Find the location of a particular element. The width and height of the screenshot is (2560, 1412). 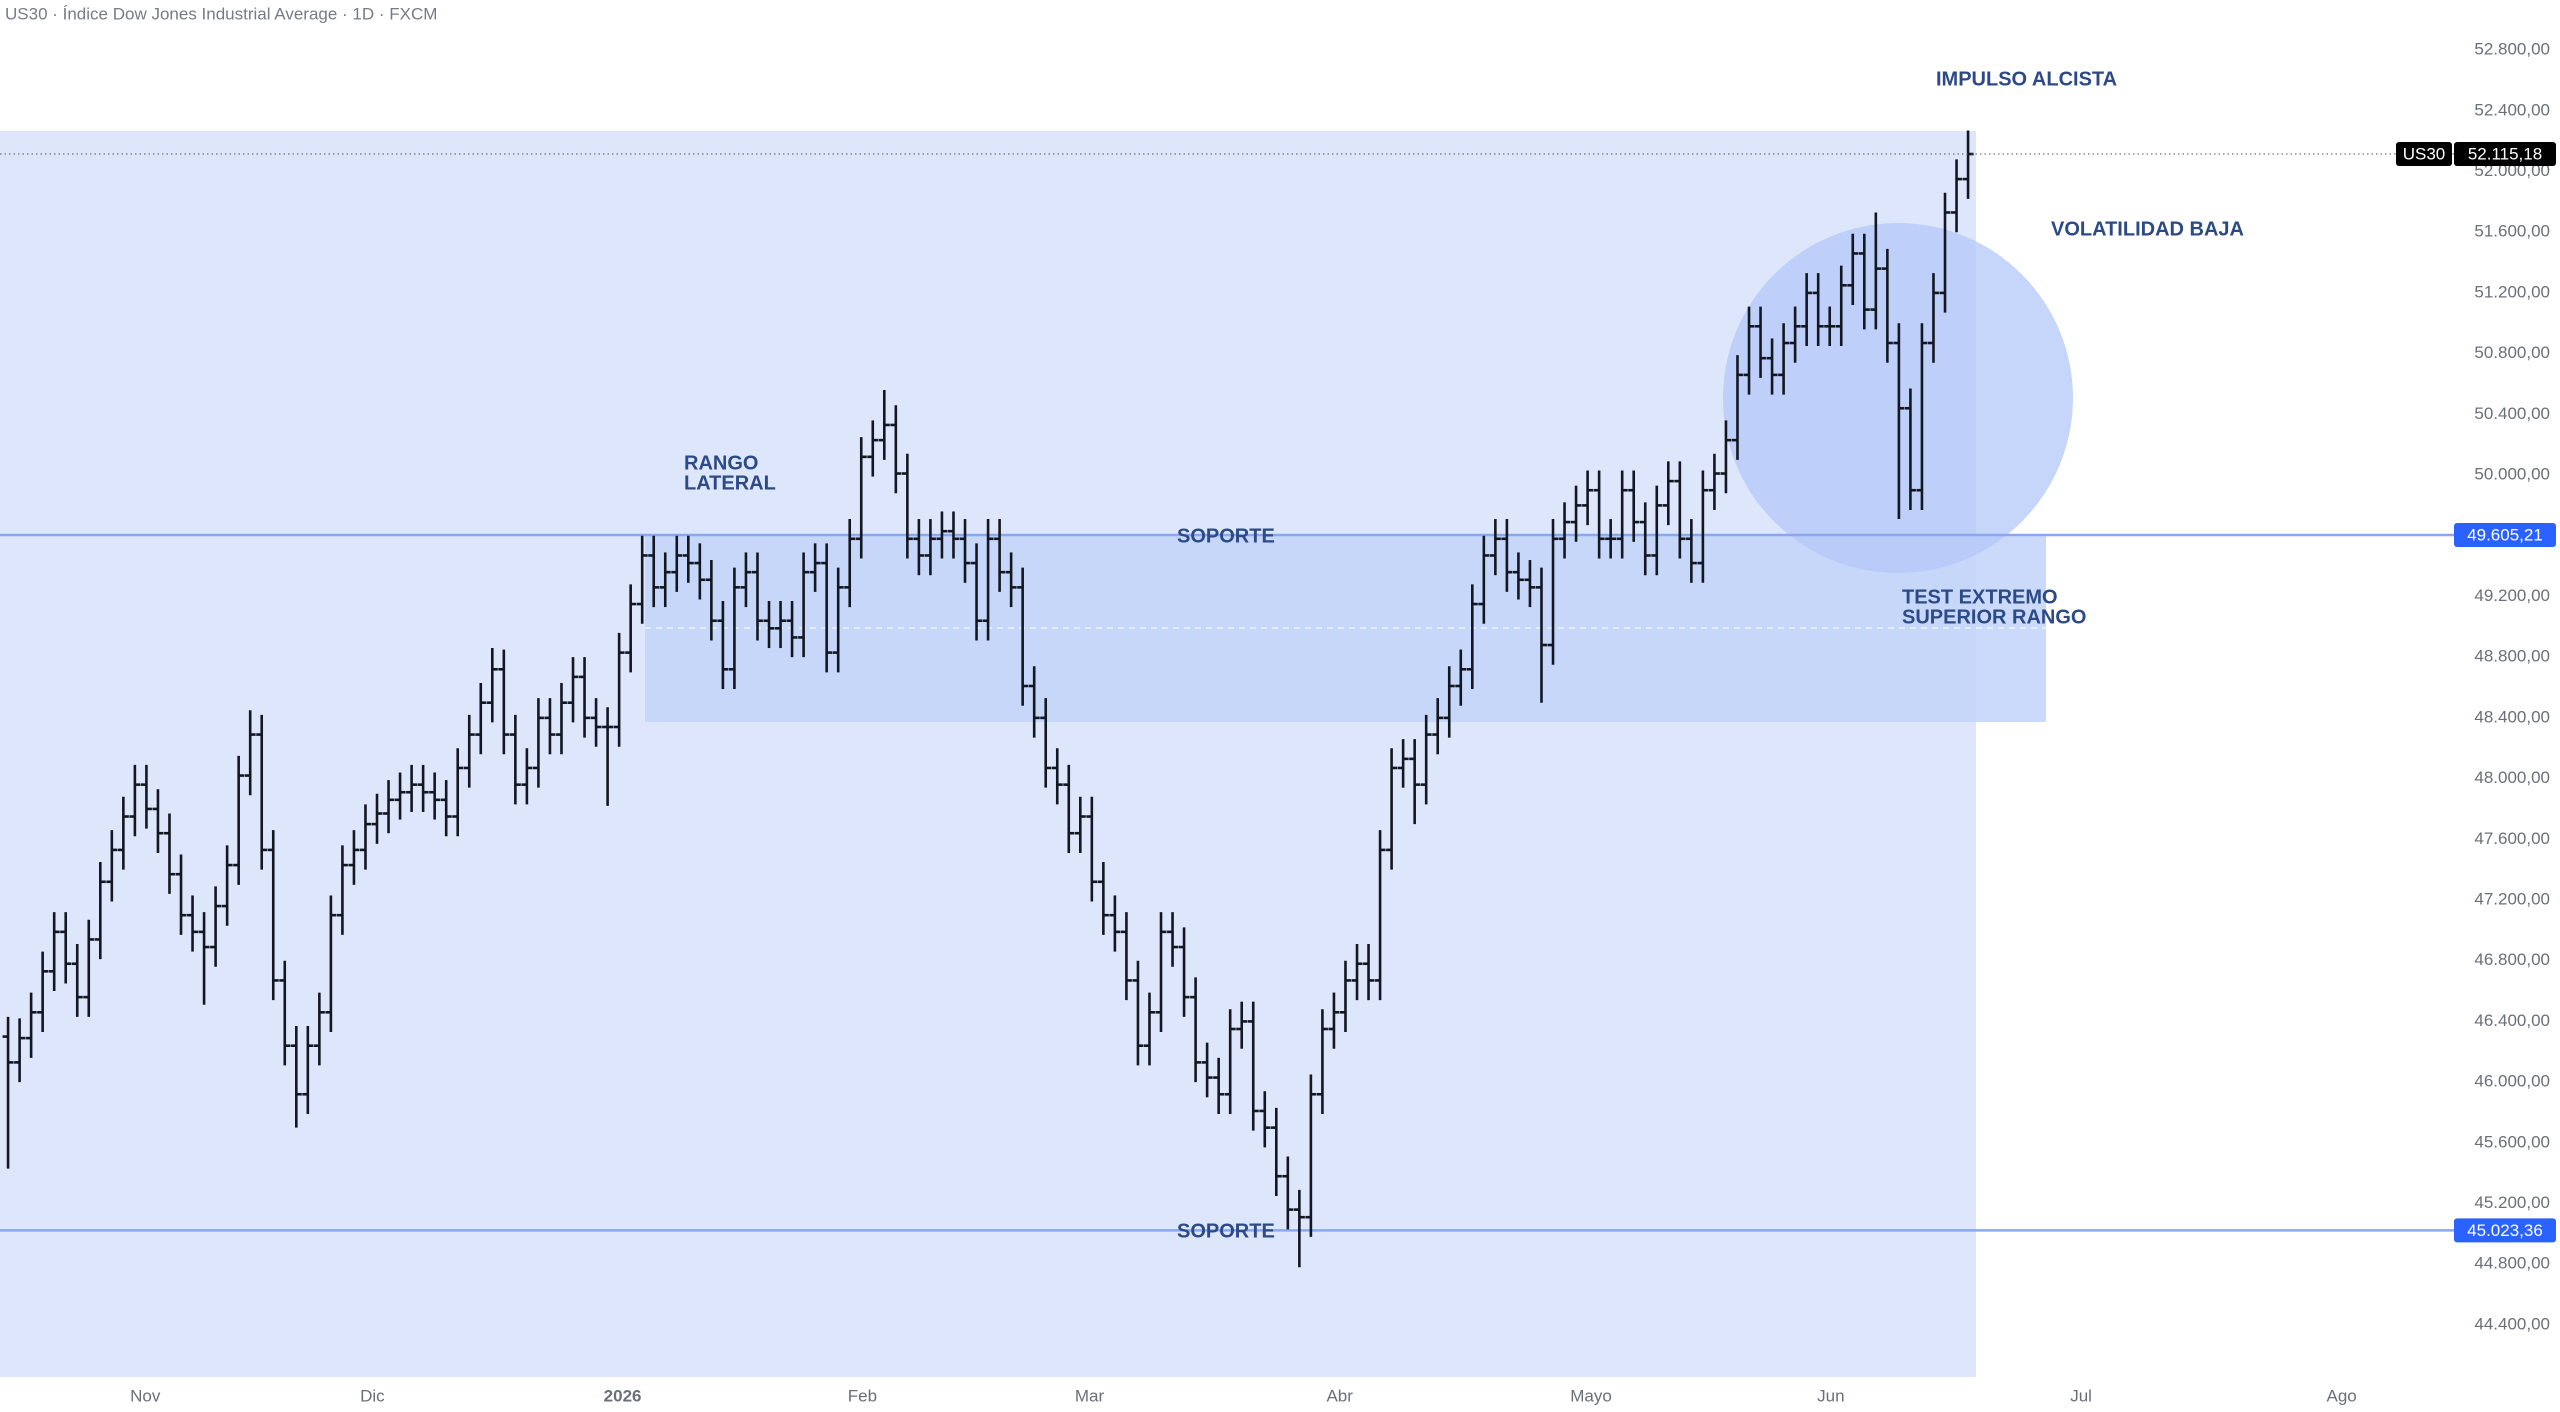

annotation: LATERAL is located at coordinates (730, 483).